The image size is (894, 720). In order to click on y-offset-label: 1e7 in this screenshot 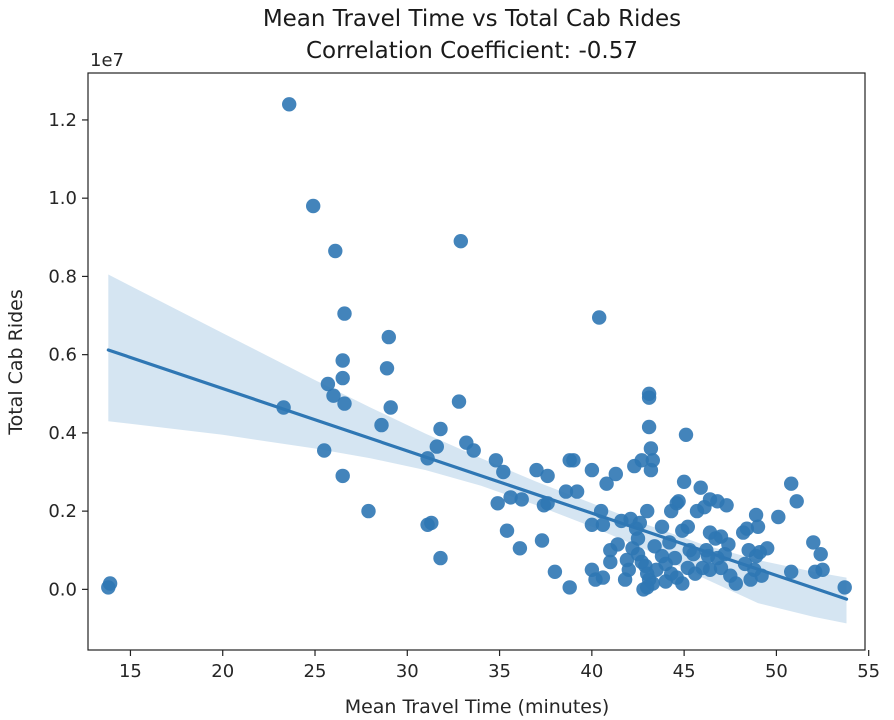, I will do `click(107, 60)`.